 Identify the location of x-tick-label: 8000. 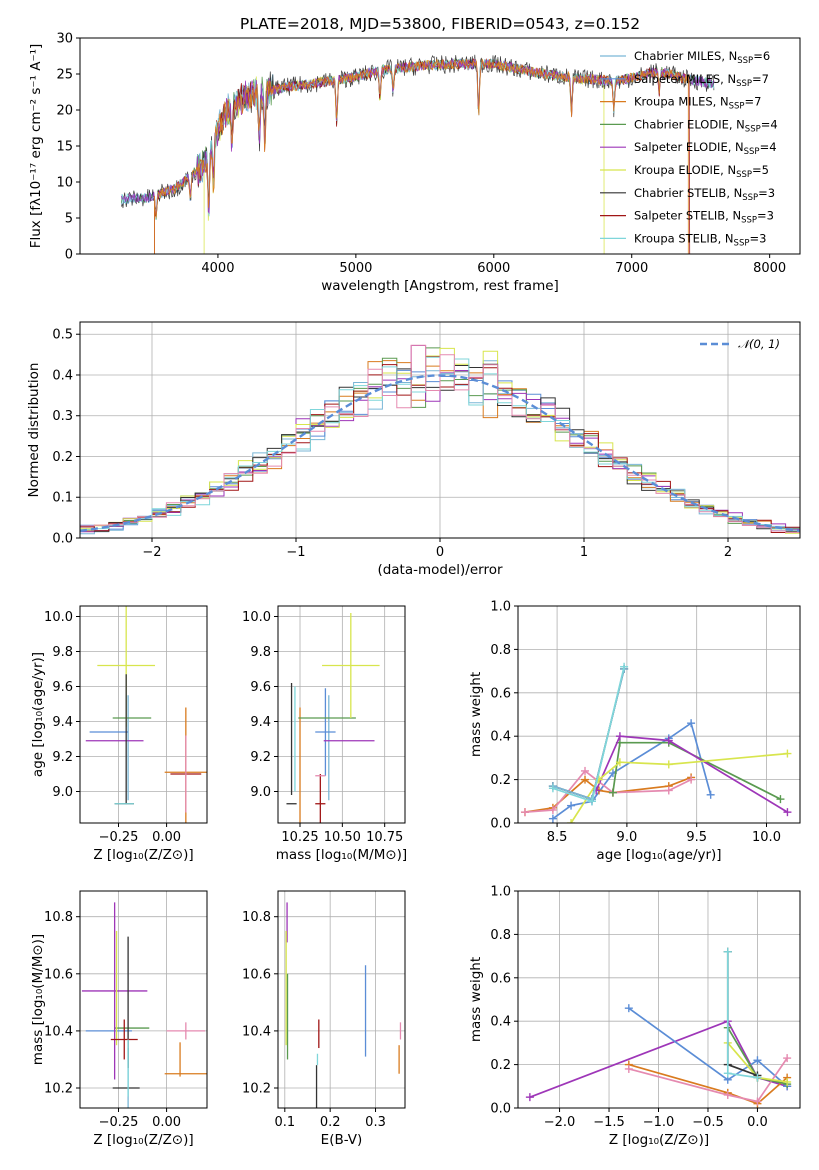
(769, 268).